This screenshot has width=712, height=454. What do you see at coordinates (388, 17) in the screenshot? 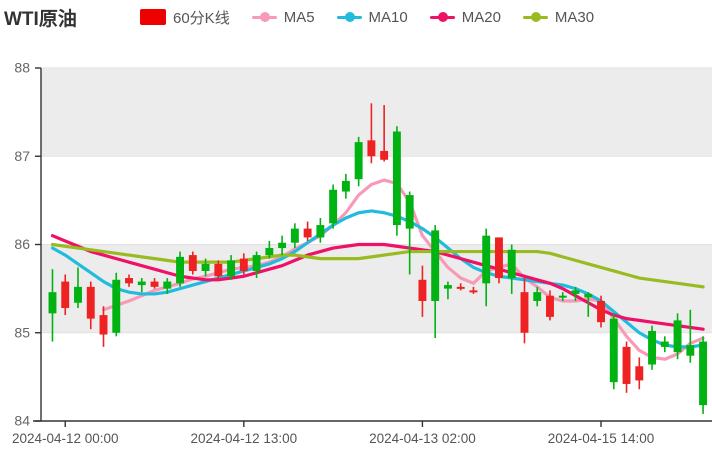
I see `legend-label: MA10` at bounding box center [388, 17].